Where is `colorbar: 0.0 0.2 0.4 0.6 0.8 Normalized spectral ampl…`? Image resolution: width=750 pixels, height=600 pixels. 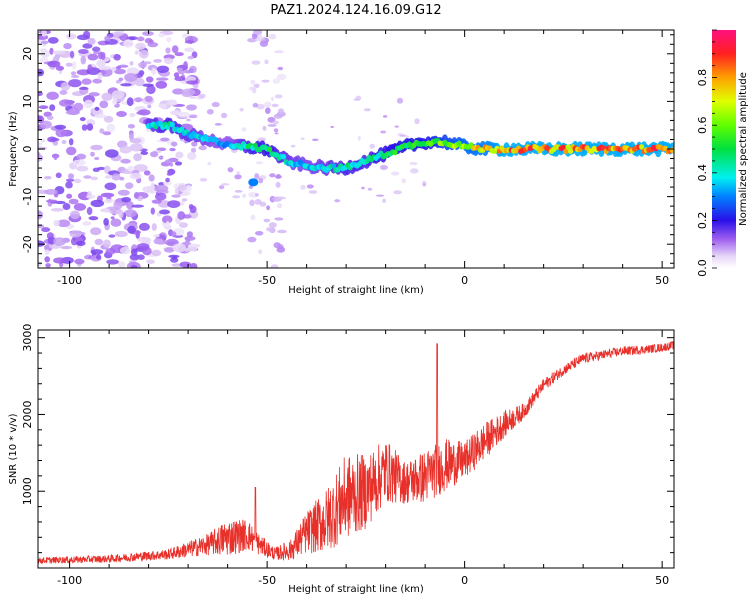
colorbar: 0.0 0.2 0.4 0.6 0.8 Normalized spectral ampl… is located at coordinates (722, 153).